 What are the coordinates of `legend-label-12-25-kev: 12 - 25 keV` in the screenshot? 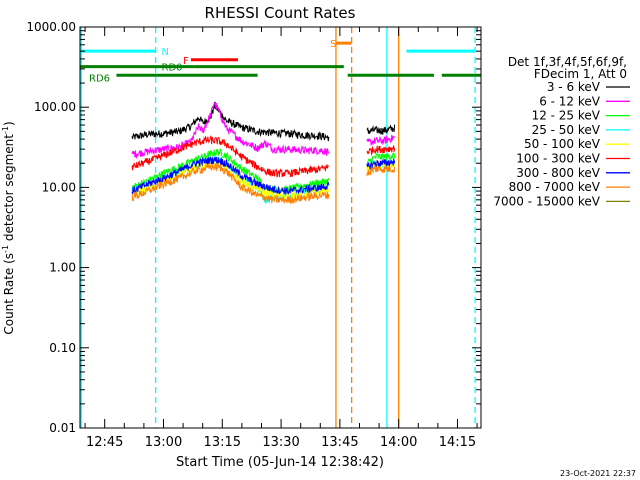 It's located at (566, 116).